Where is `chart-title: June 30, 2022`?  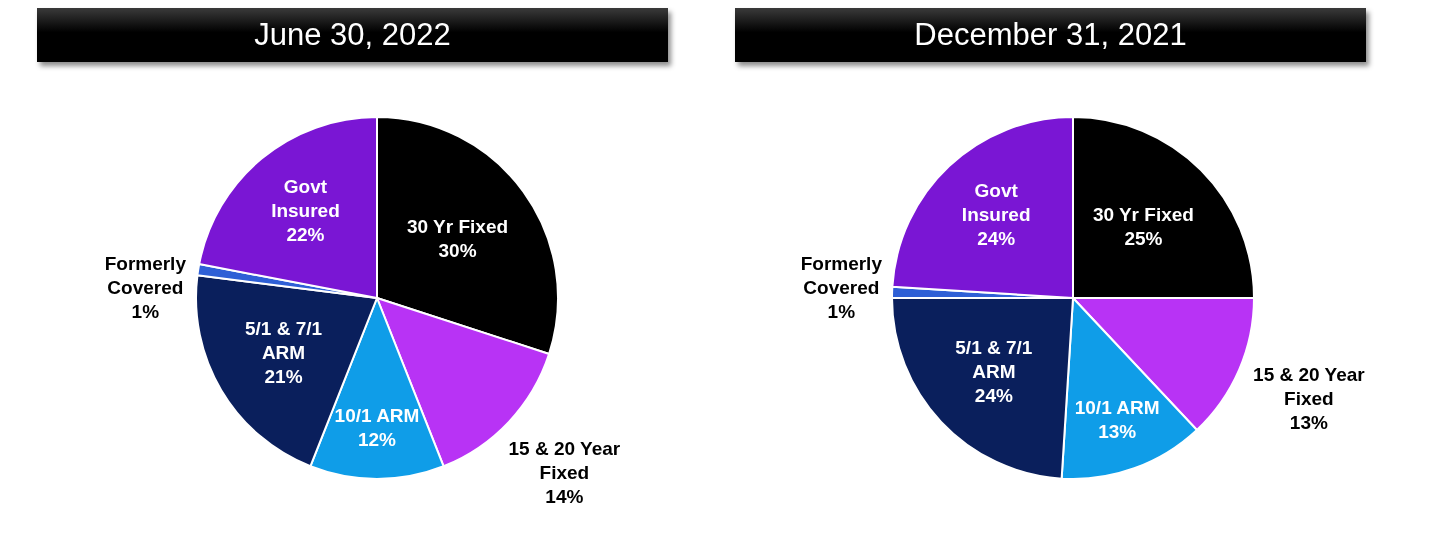 chart-title: June 30, 2022 is located at coordinates (352, 35).